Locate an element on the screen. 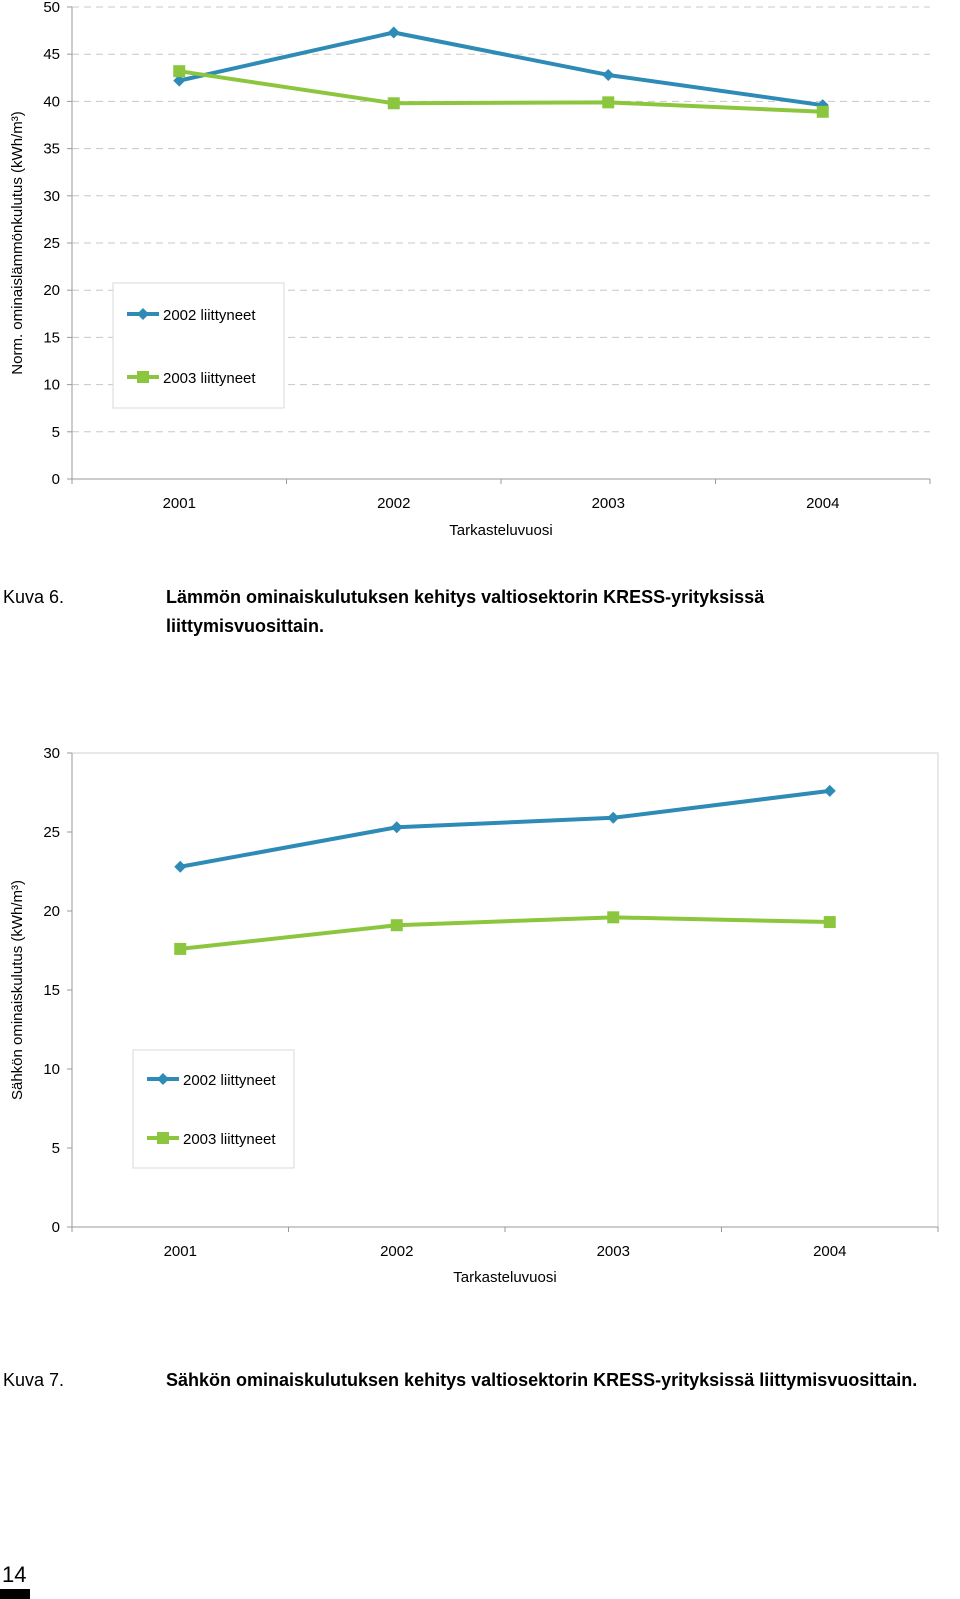 The image size is (960, 1599). y-tick-label: 45 is located at coordinates (51, 54).